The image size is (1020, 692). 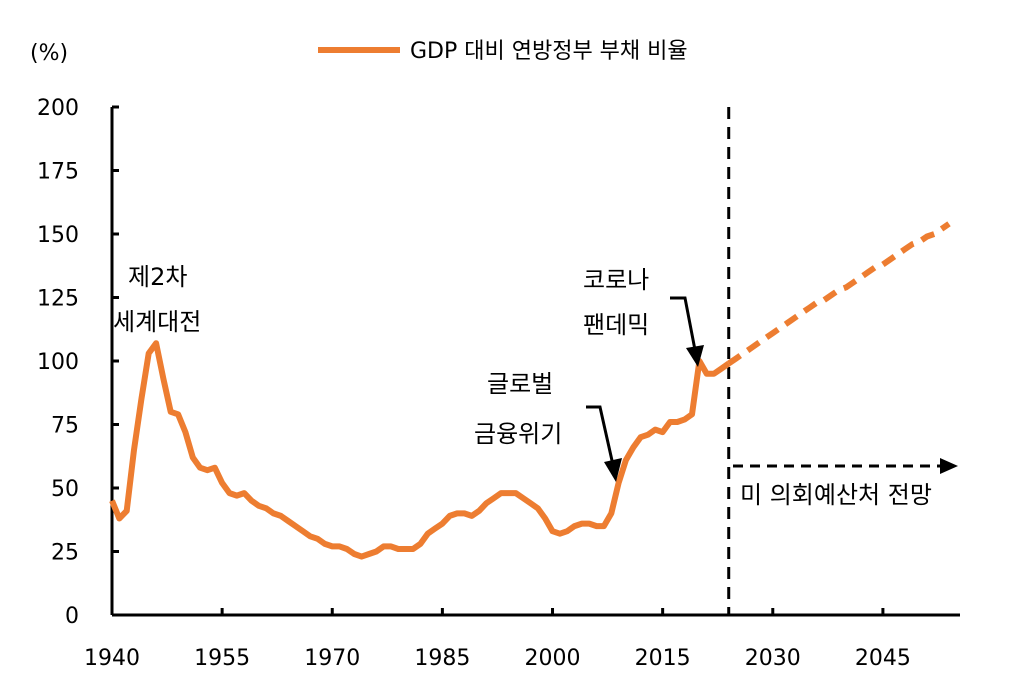 I want to click on annotation-covid-line2: 팬데믹, so click(x=616, y=325).